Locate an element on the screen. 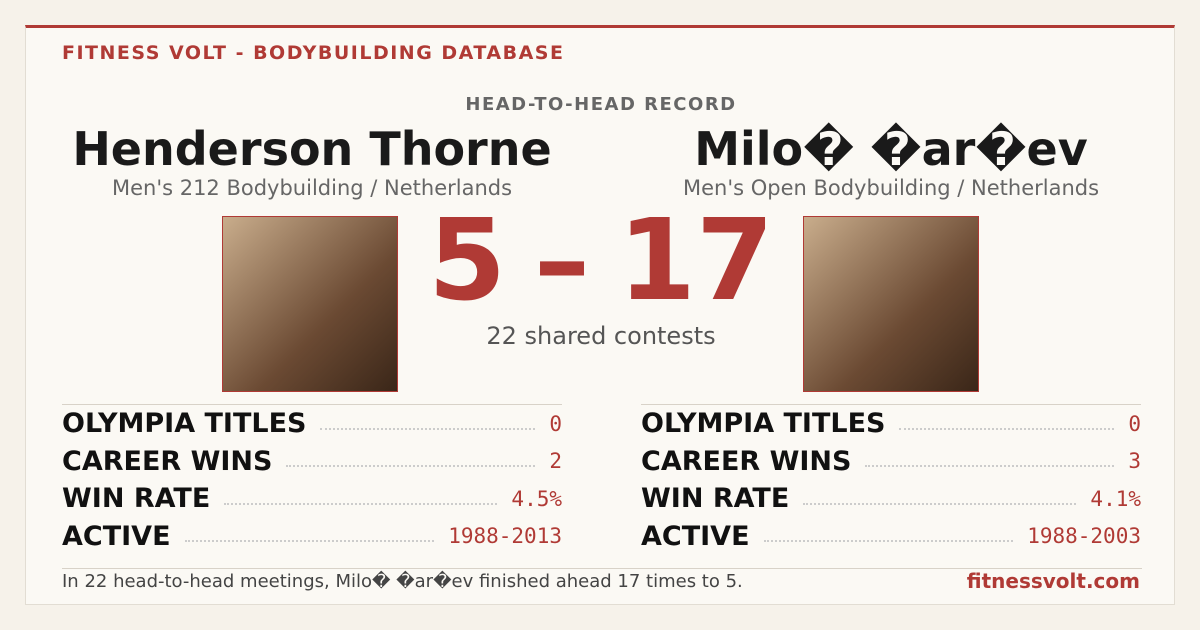 Image resolution: width=1200 pixels, height=630 pixels. athlete-name: Henderson Thorne is located at coordinates (312, 149).